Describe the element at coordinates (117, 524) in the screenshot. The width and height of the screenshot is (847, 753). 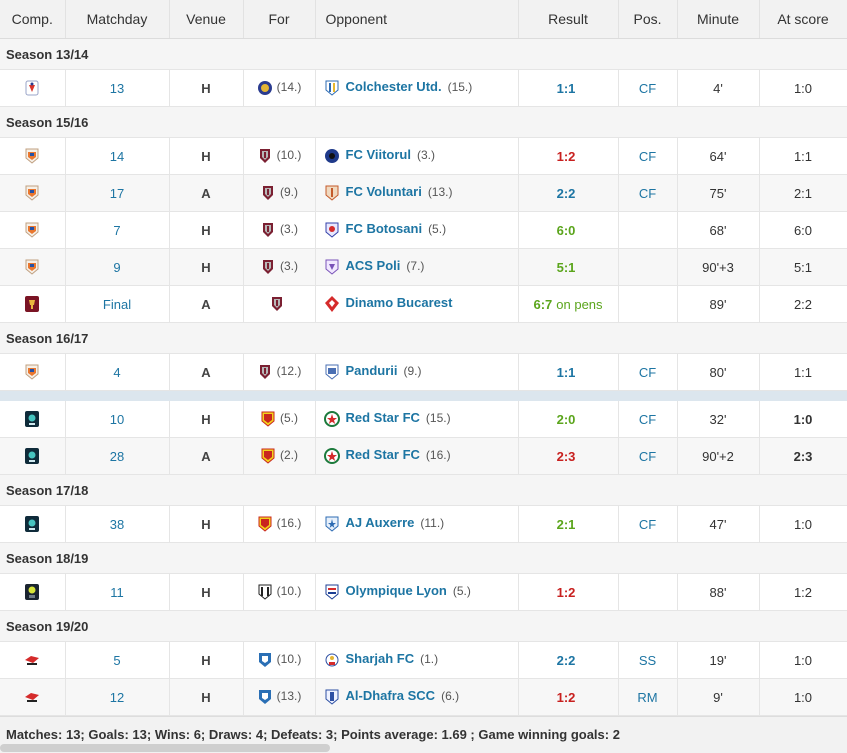
I see `matchday-link: 38` at that location.